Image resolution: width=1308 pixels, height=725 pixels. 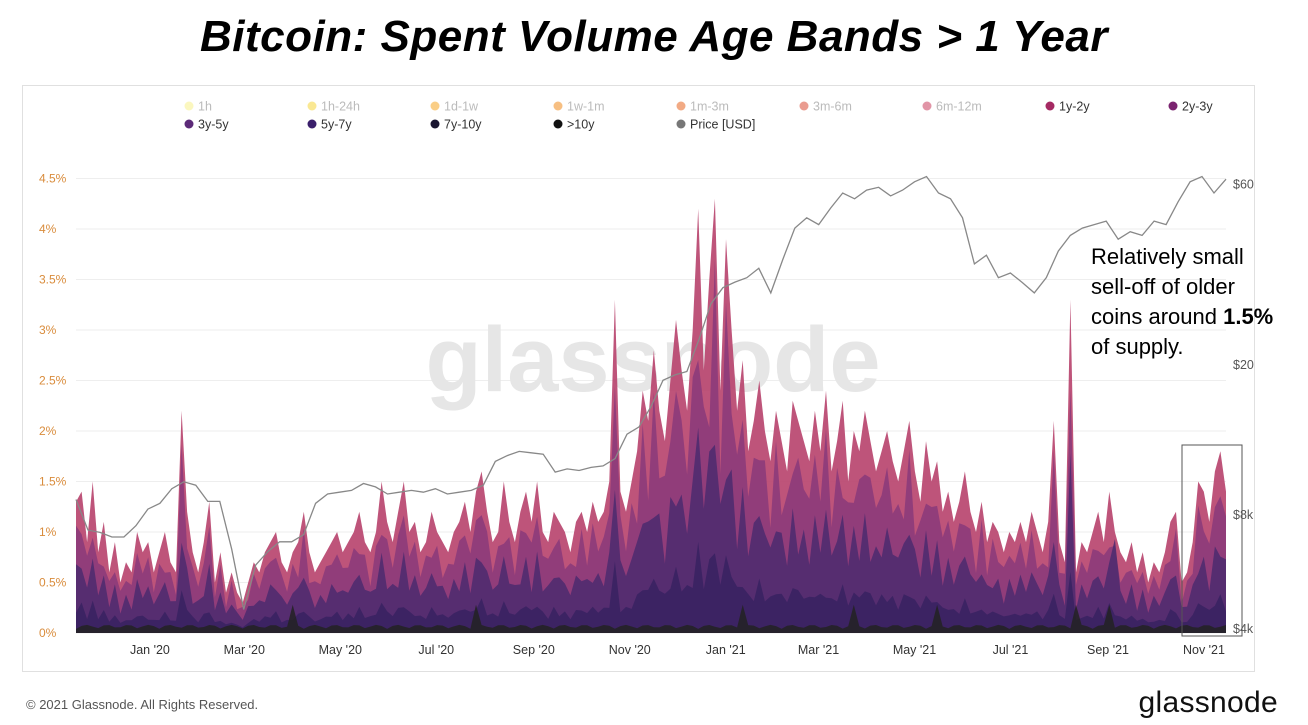 What do you see at coordinates (1243, 185) in the screenshot?
I see `y-right-tick: $60k` at bounding box center [1243, 185].